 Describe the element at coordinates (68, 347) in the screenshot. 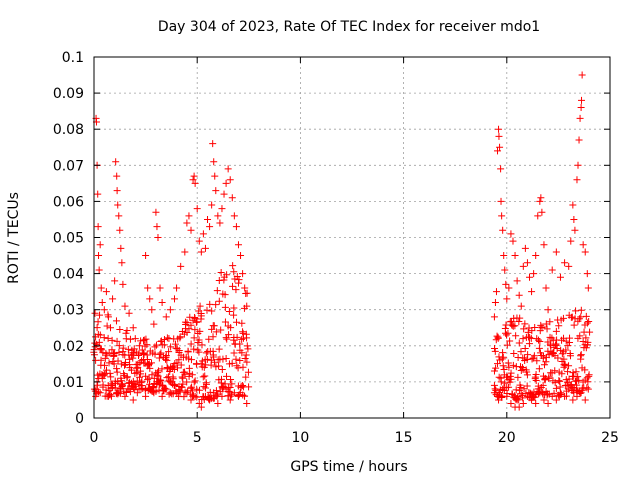

I see `y-tick-label: 0.02` at that location.